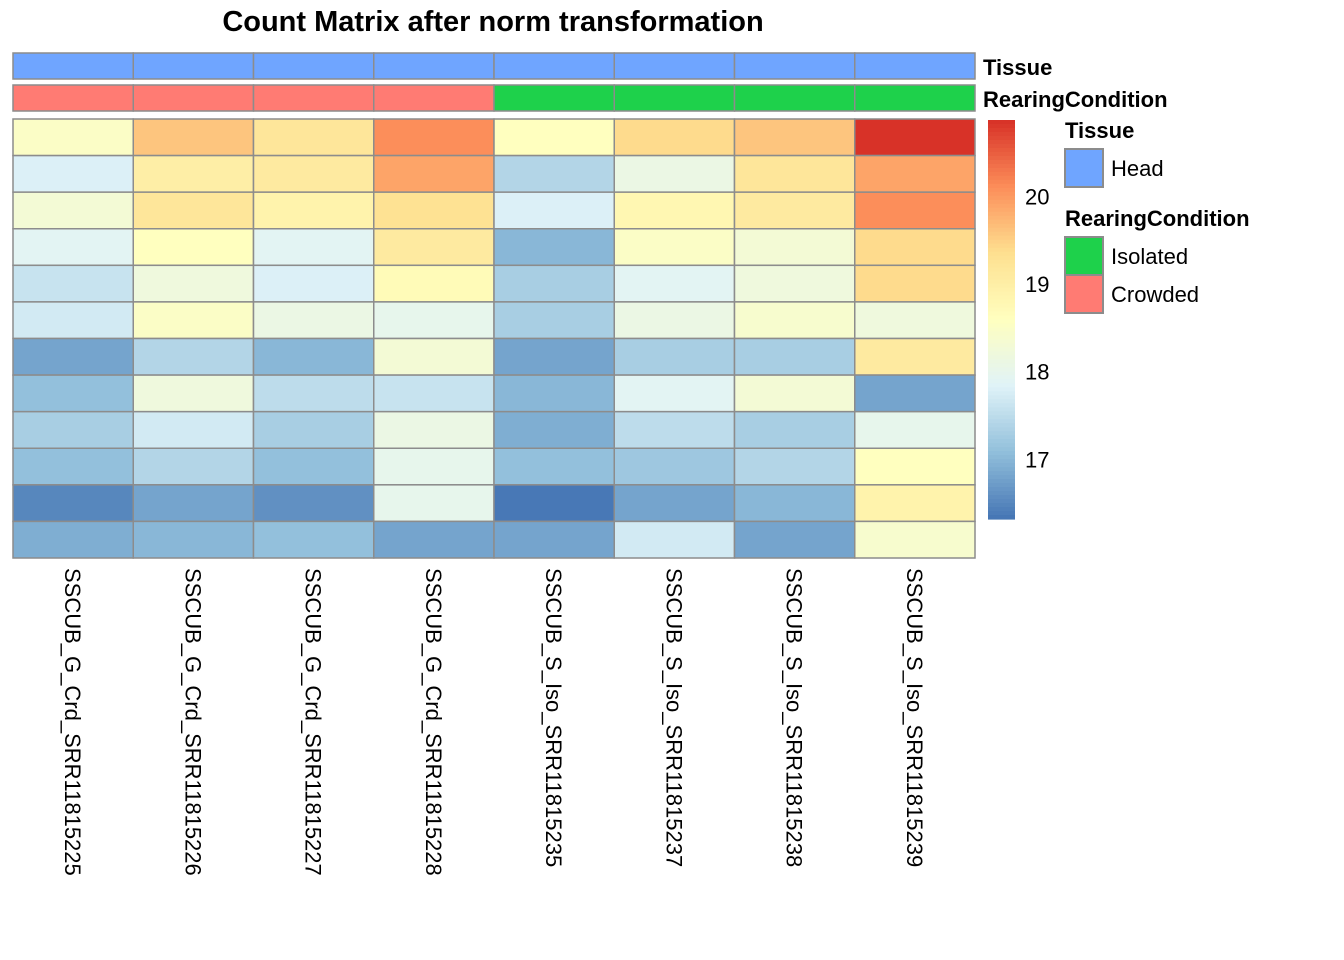 This screenshot has width=1344, height=960. Describe the element at coordinates (1018, 320) in the screenshot. I see `colorbar: 17 18 19 20` at that location.